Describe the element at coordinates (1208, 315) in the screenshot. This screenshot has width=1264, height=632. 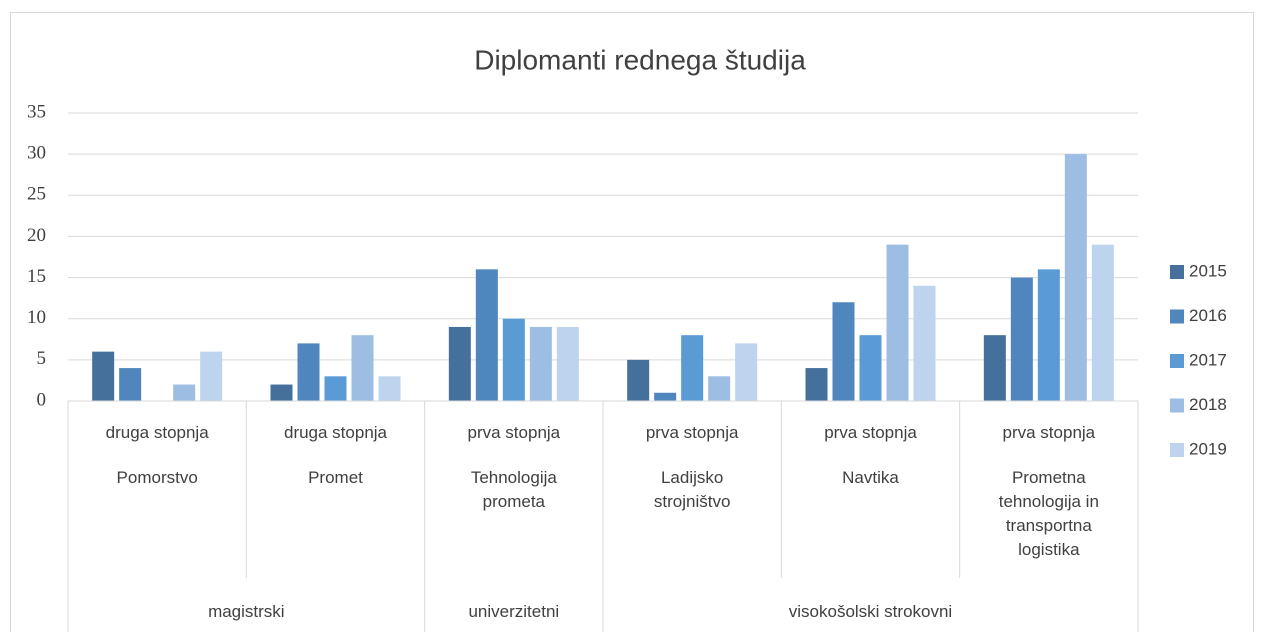
I see `legend-label: 2016` at that location.